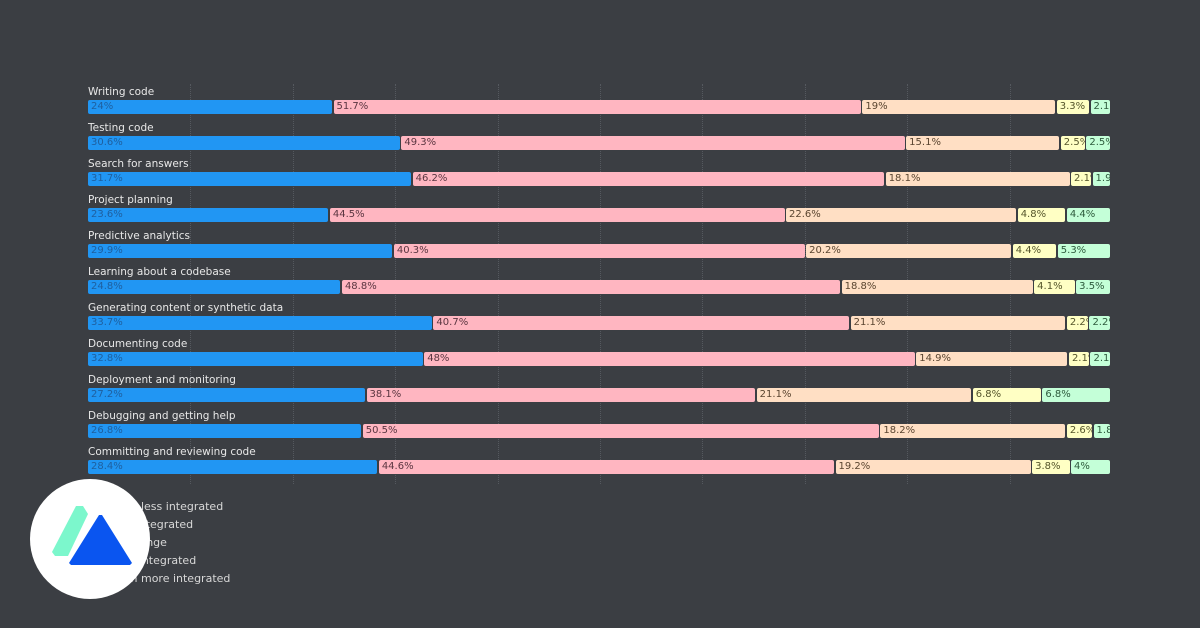 The width and height of the screenshot is (1200, 628). What do you see at coordinates (348, 214) in the screenshot?
I see `data-label: 44.5%` at bounding box center [348, 214].